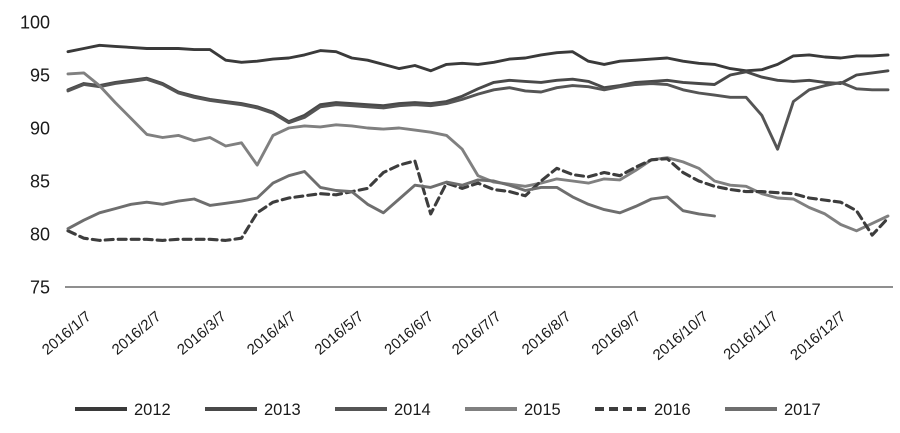  I want to click on x-tick-label: 2016/3/7, so click(202, 333).